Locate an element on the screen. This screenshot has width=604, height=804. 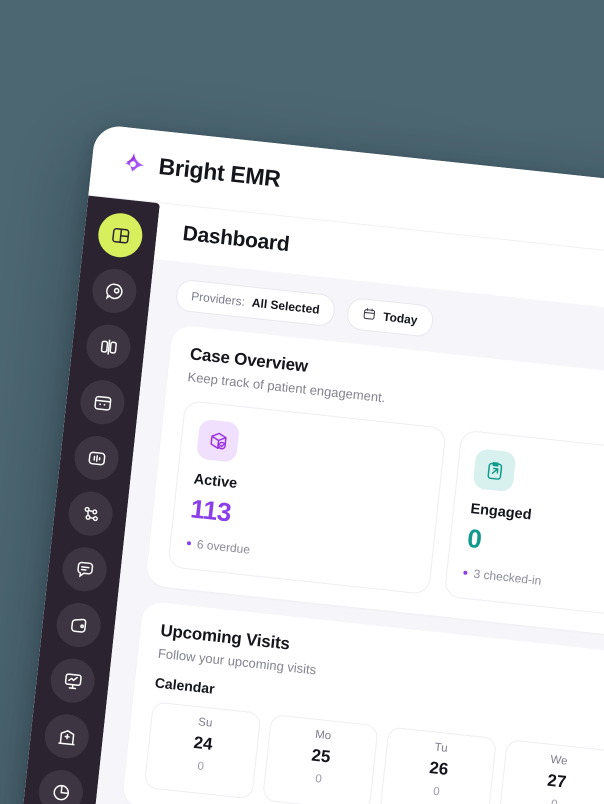
clipboard-arrow-out-icon is located at coordinates (494, 470).